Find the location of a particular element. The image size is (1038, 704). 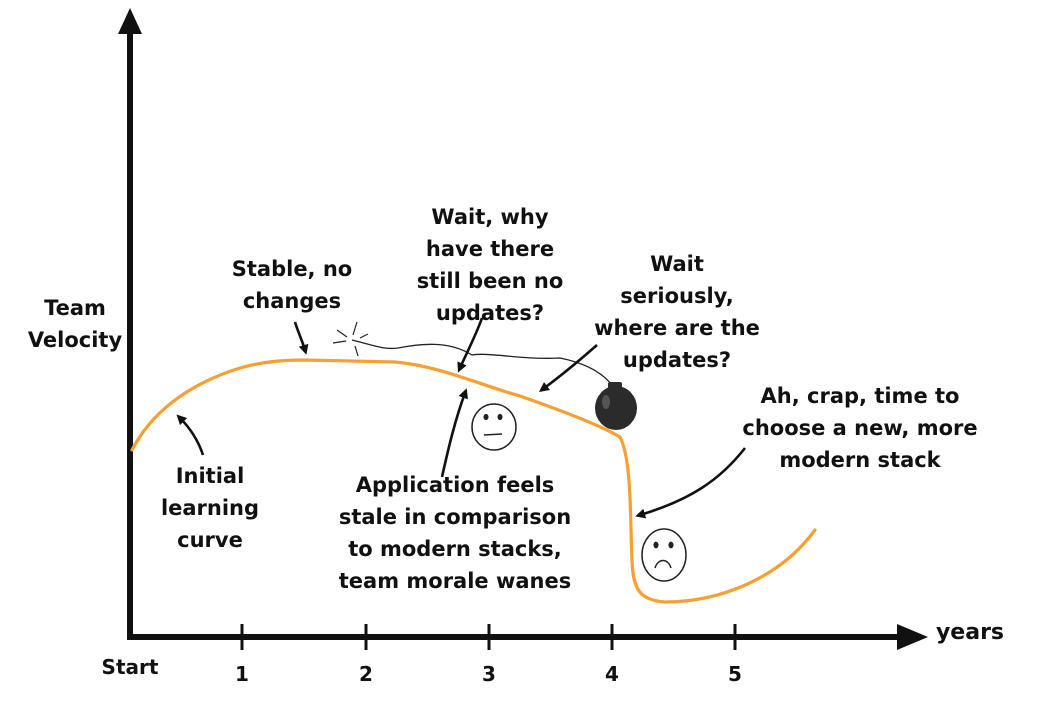

fuse-spark-icon is located at coordinates (350, 339).